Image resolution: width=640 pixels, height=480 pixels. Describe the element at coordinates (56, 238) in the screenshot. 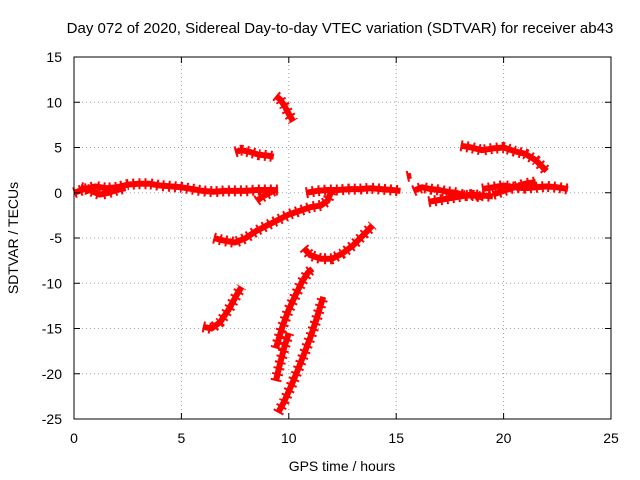

I see `y-tick-label: -5` at that location.